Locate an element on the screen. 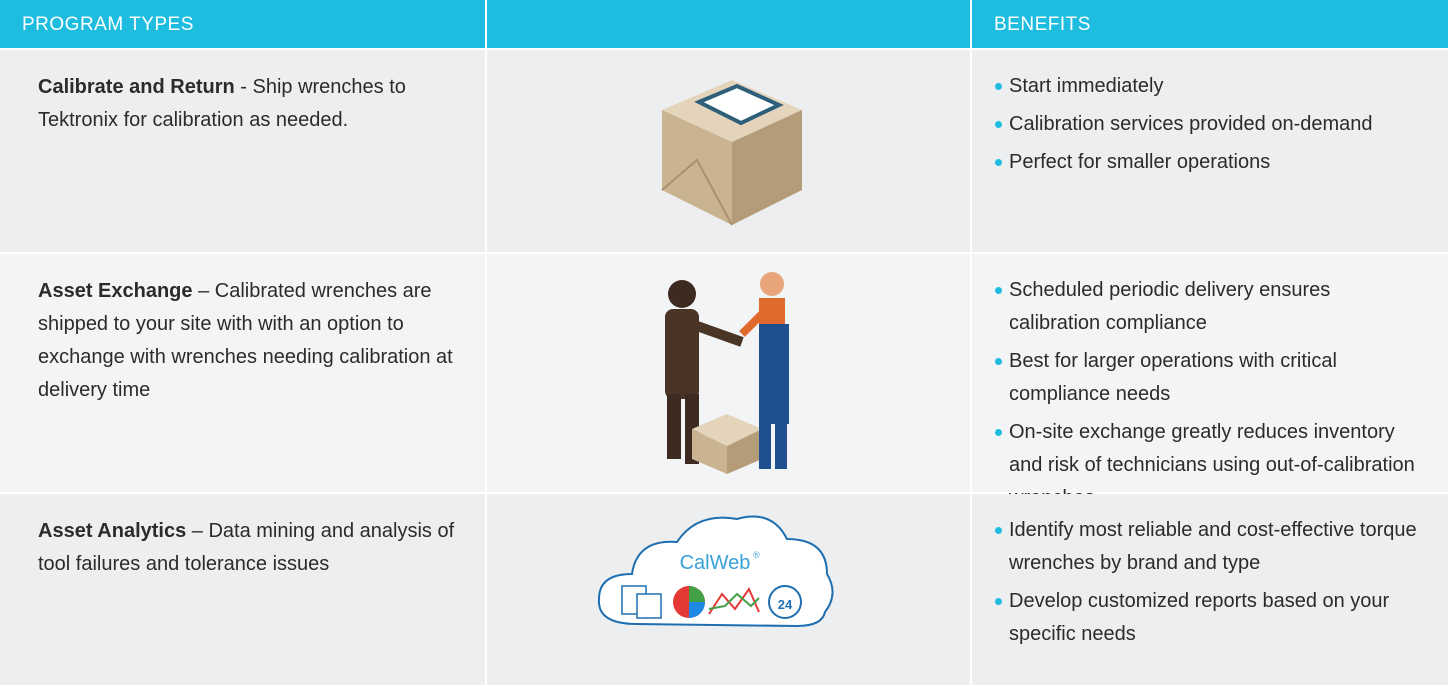  header-cell: BENEFITS is located at coordinates (1210, 24).